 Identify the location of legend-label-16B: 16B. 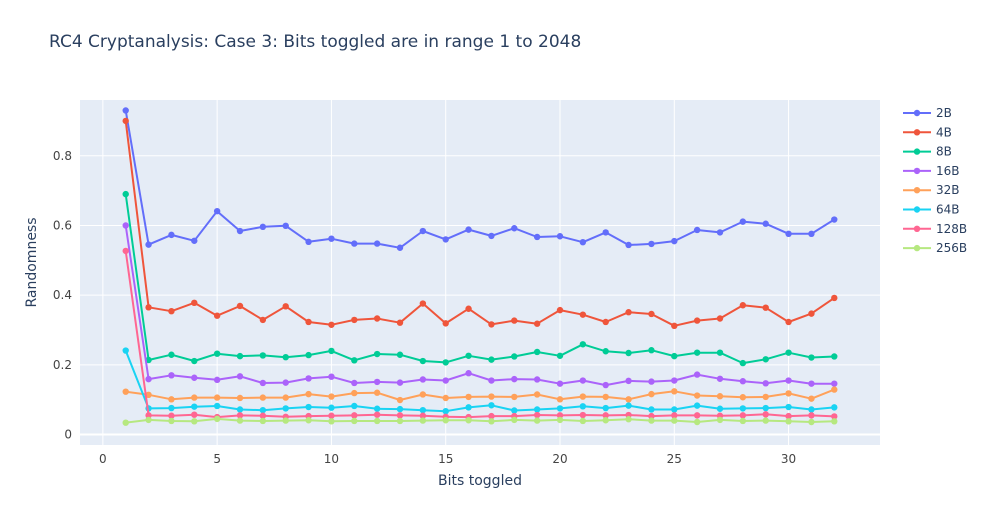
(948, 171).